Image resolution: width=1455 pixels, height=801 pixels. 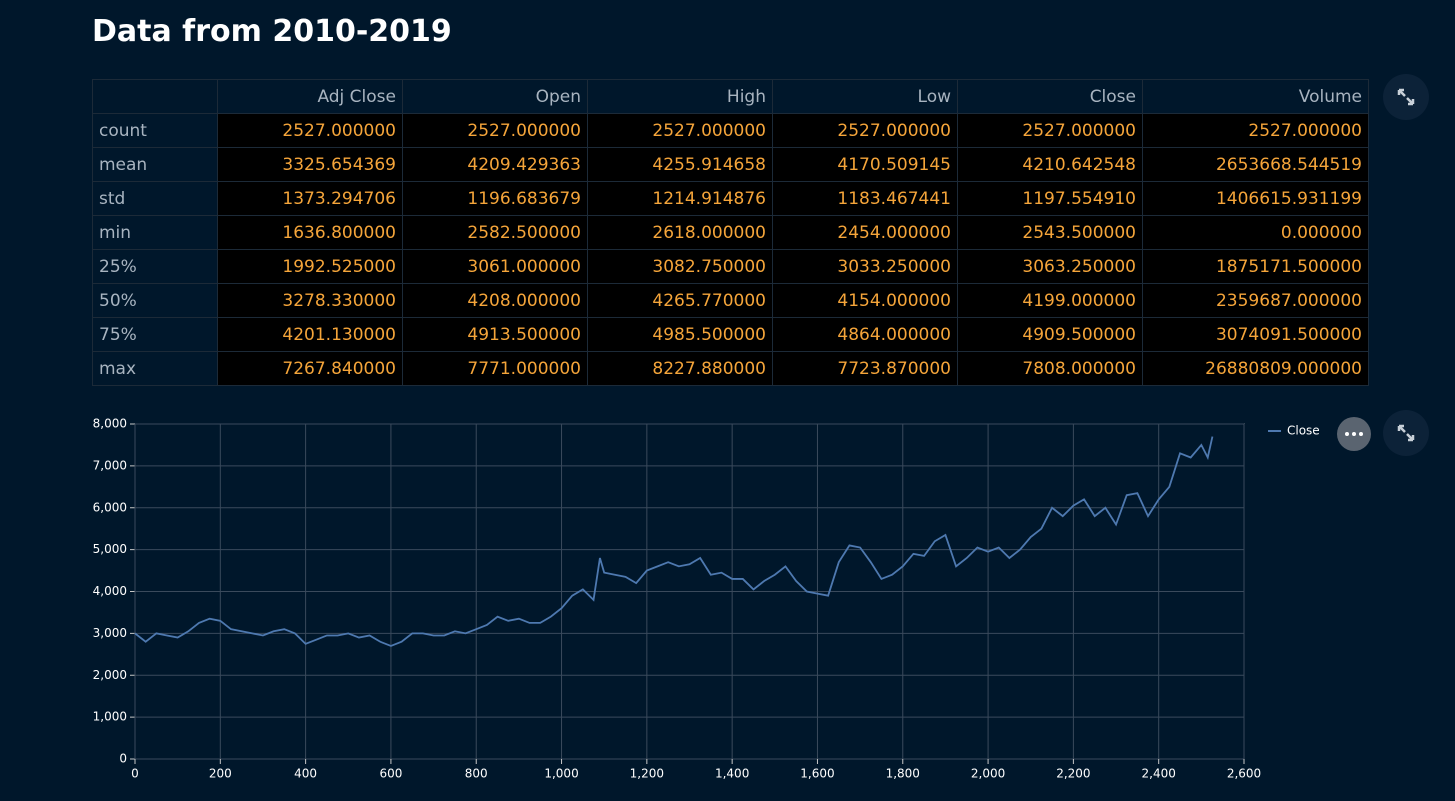 I want to click on cell: 3033.250000, so click(x=865, y=266).